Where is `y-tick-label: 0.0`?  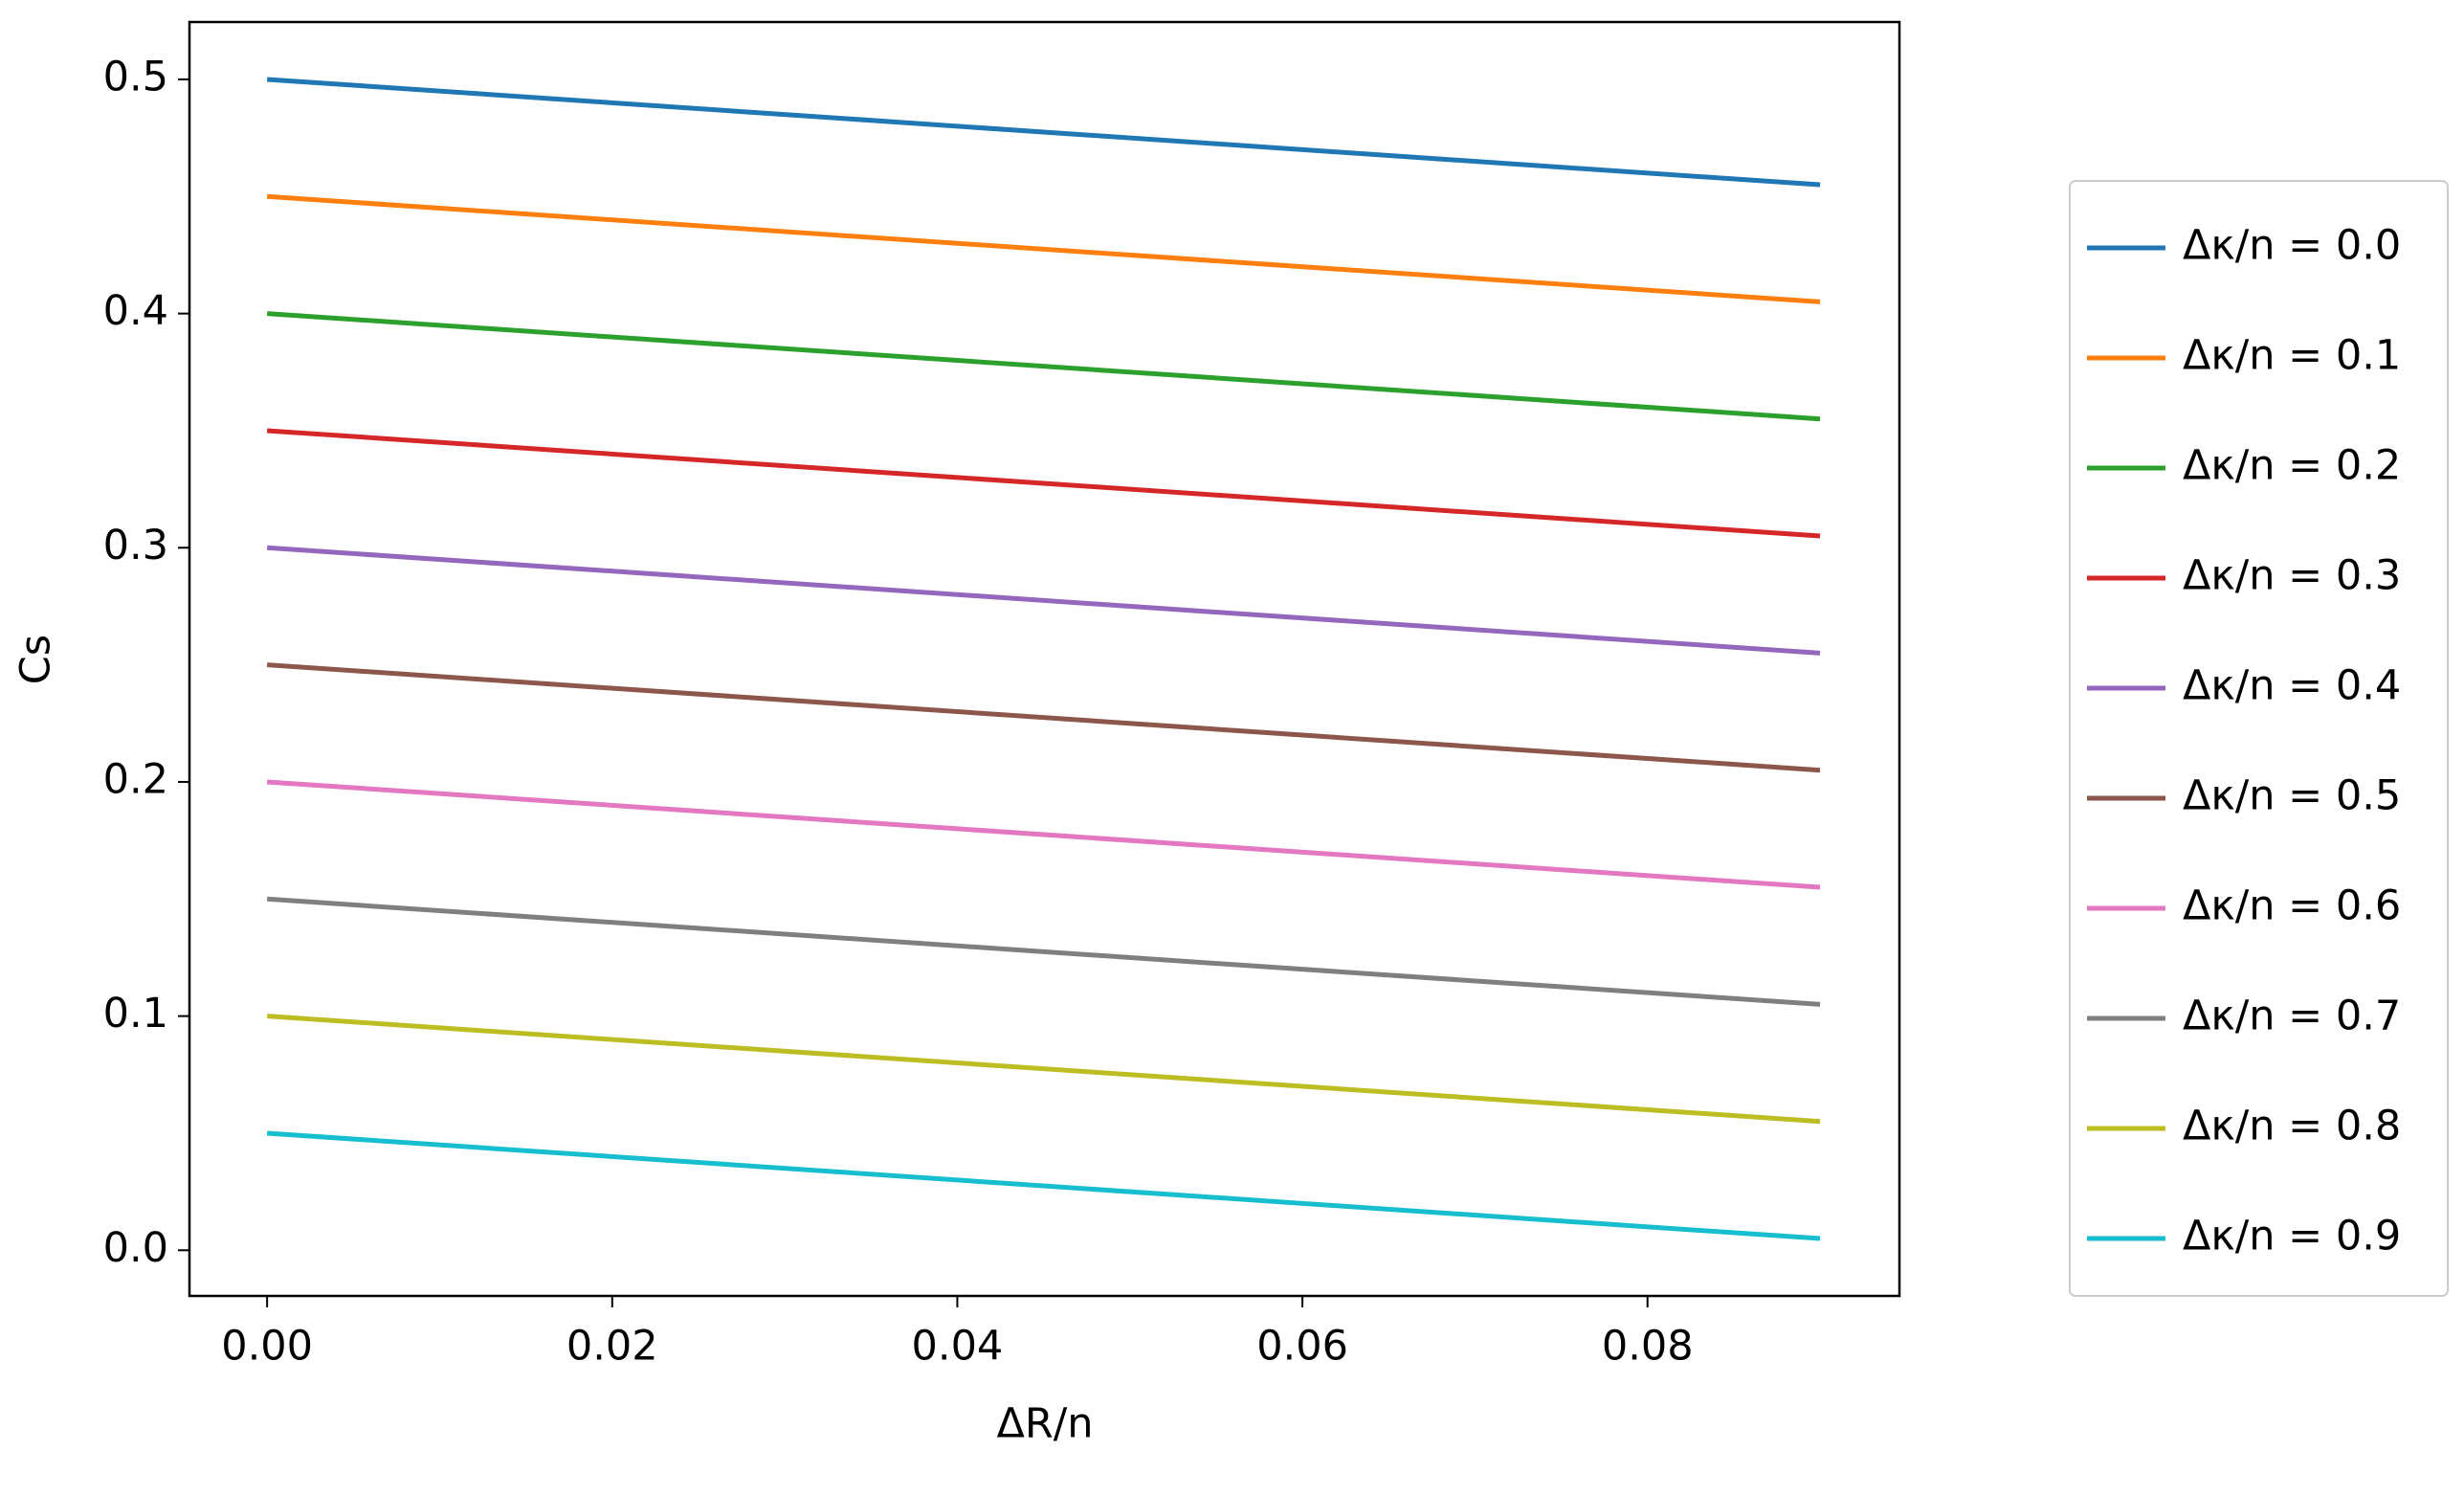 y-tick-label: 0.0 is located at coordinates (135, 1248).